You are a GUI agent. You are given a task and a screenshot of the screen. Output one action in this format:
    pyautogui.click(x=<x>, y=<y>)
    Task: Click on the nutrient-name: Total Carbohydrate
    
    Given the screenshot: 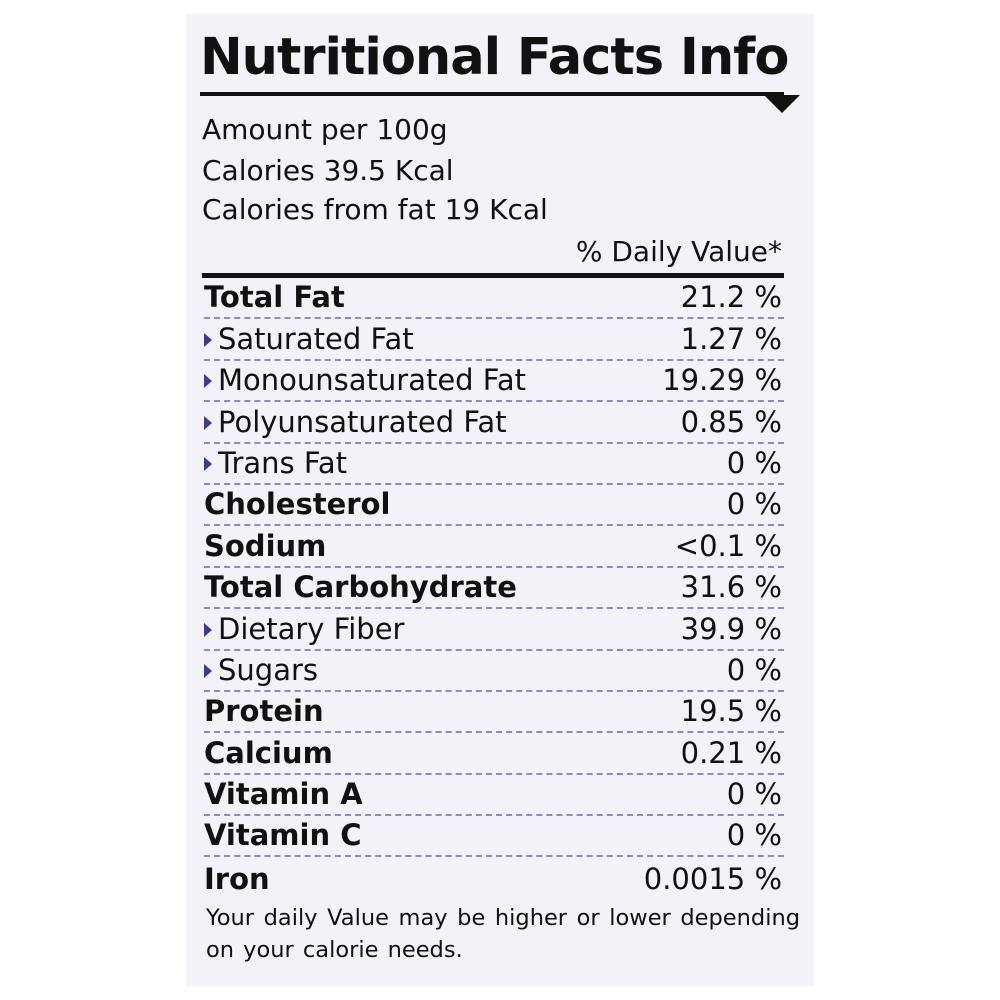 What is the action you would take?
    pyautogui.click(x=360, y=587)
    